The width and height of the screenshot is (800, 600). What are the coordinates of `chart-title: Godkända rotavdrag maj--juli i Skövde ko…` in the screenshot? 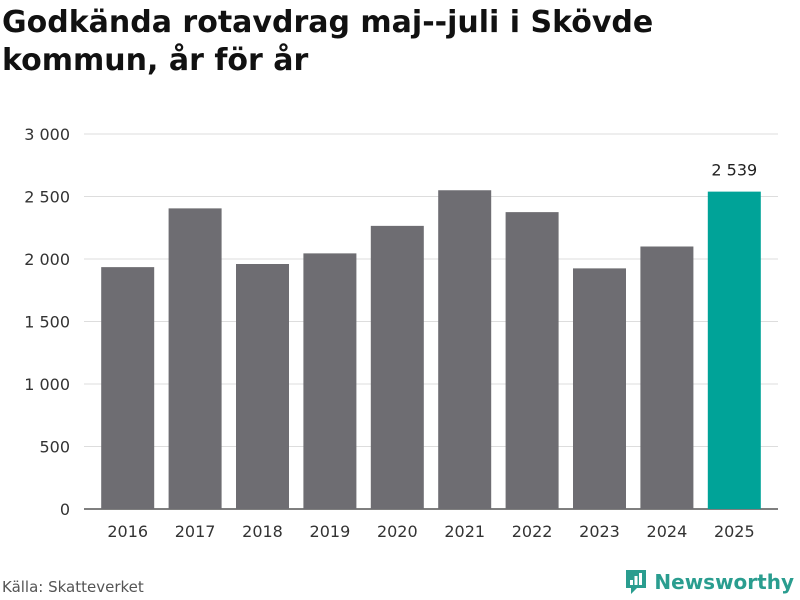 It's located at (328, 41).